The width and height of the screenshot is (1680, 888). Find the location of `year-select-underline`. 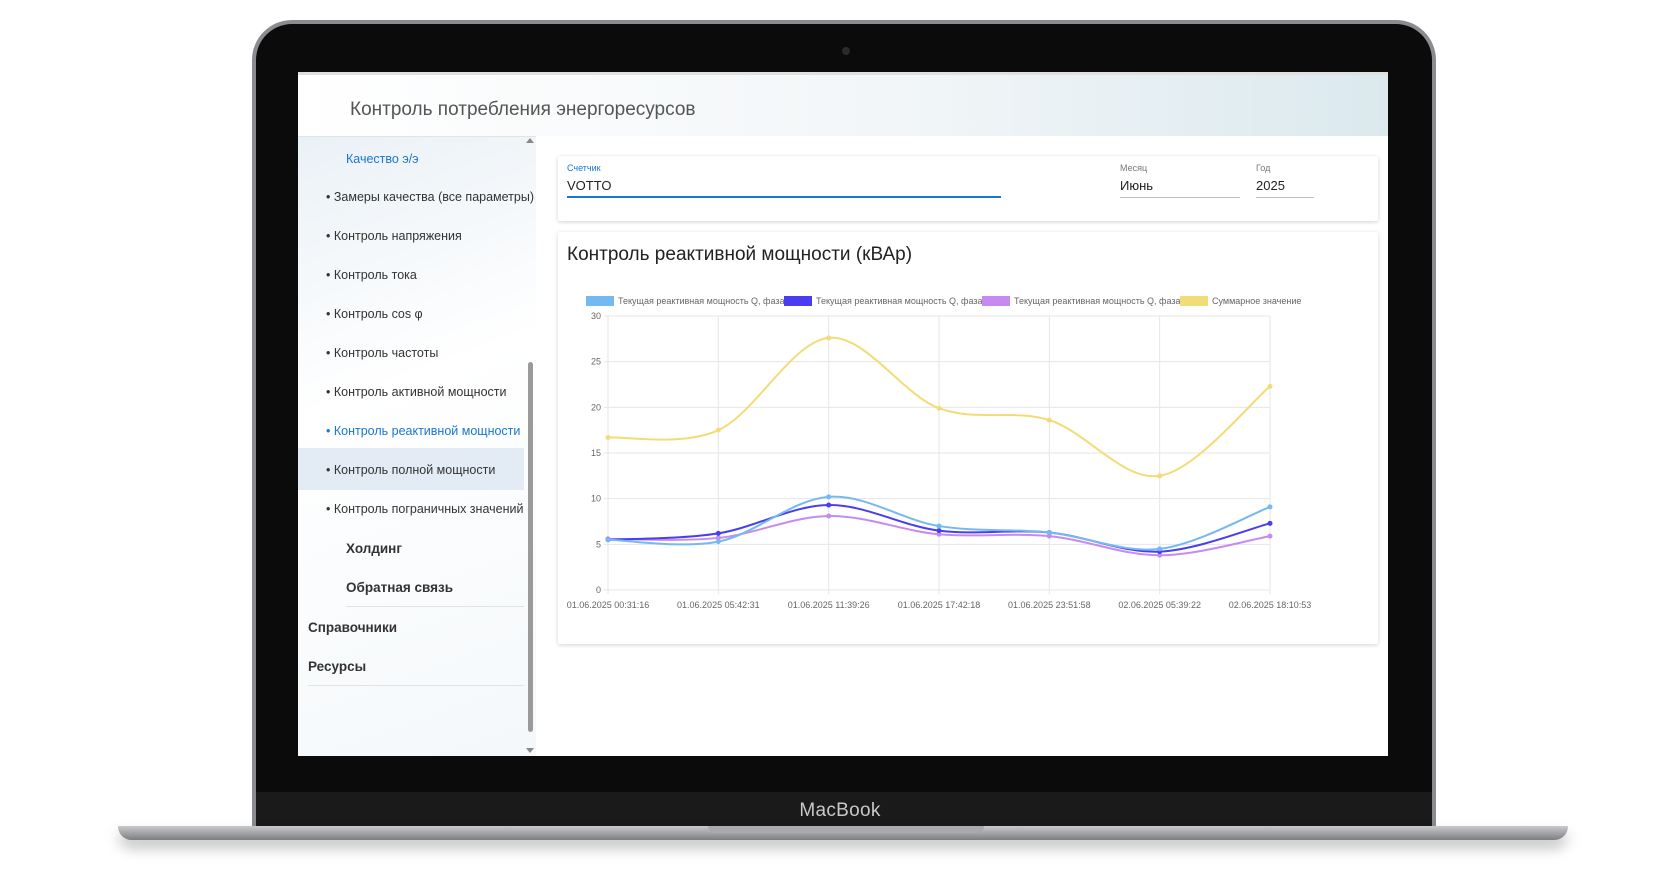

year-select-underline is located at coordinates (1285, 197).